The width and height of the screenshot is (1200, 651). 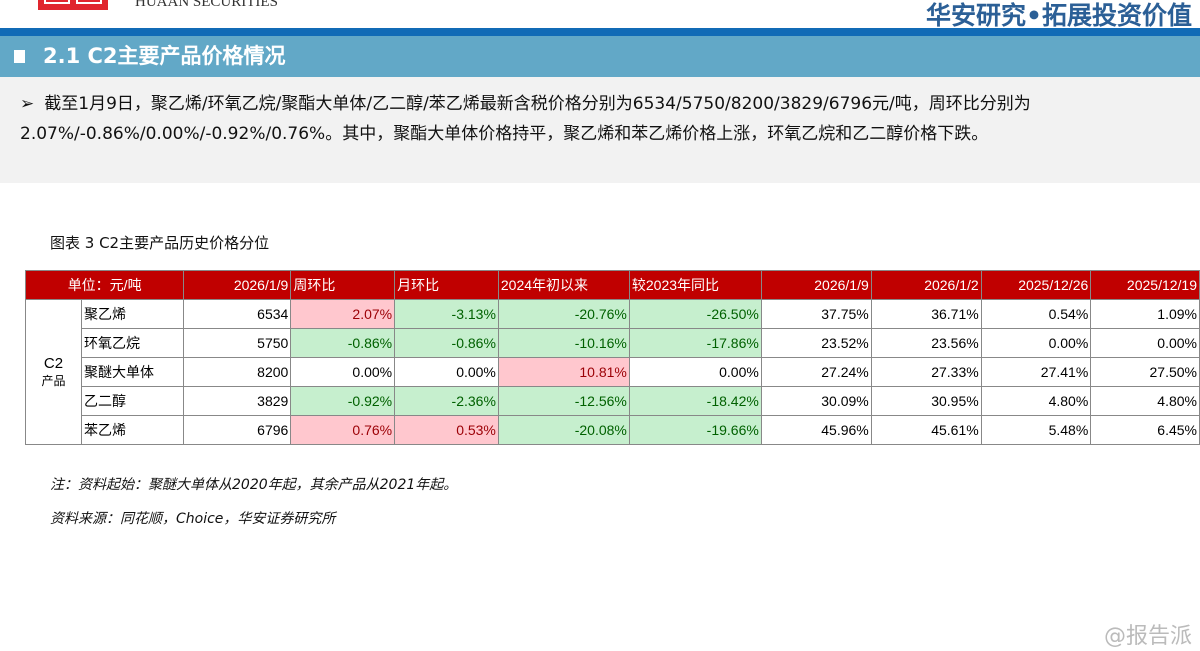 I want to click on table-cell: 6.45%, so click(x=1145, y=430).